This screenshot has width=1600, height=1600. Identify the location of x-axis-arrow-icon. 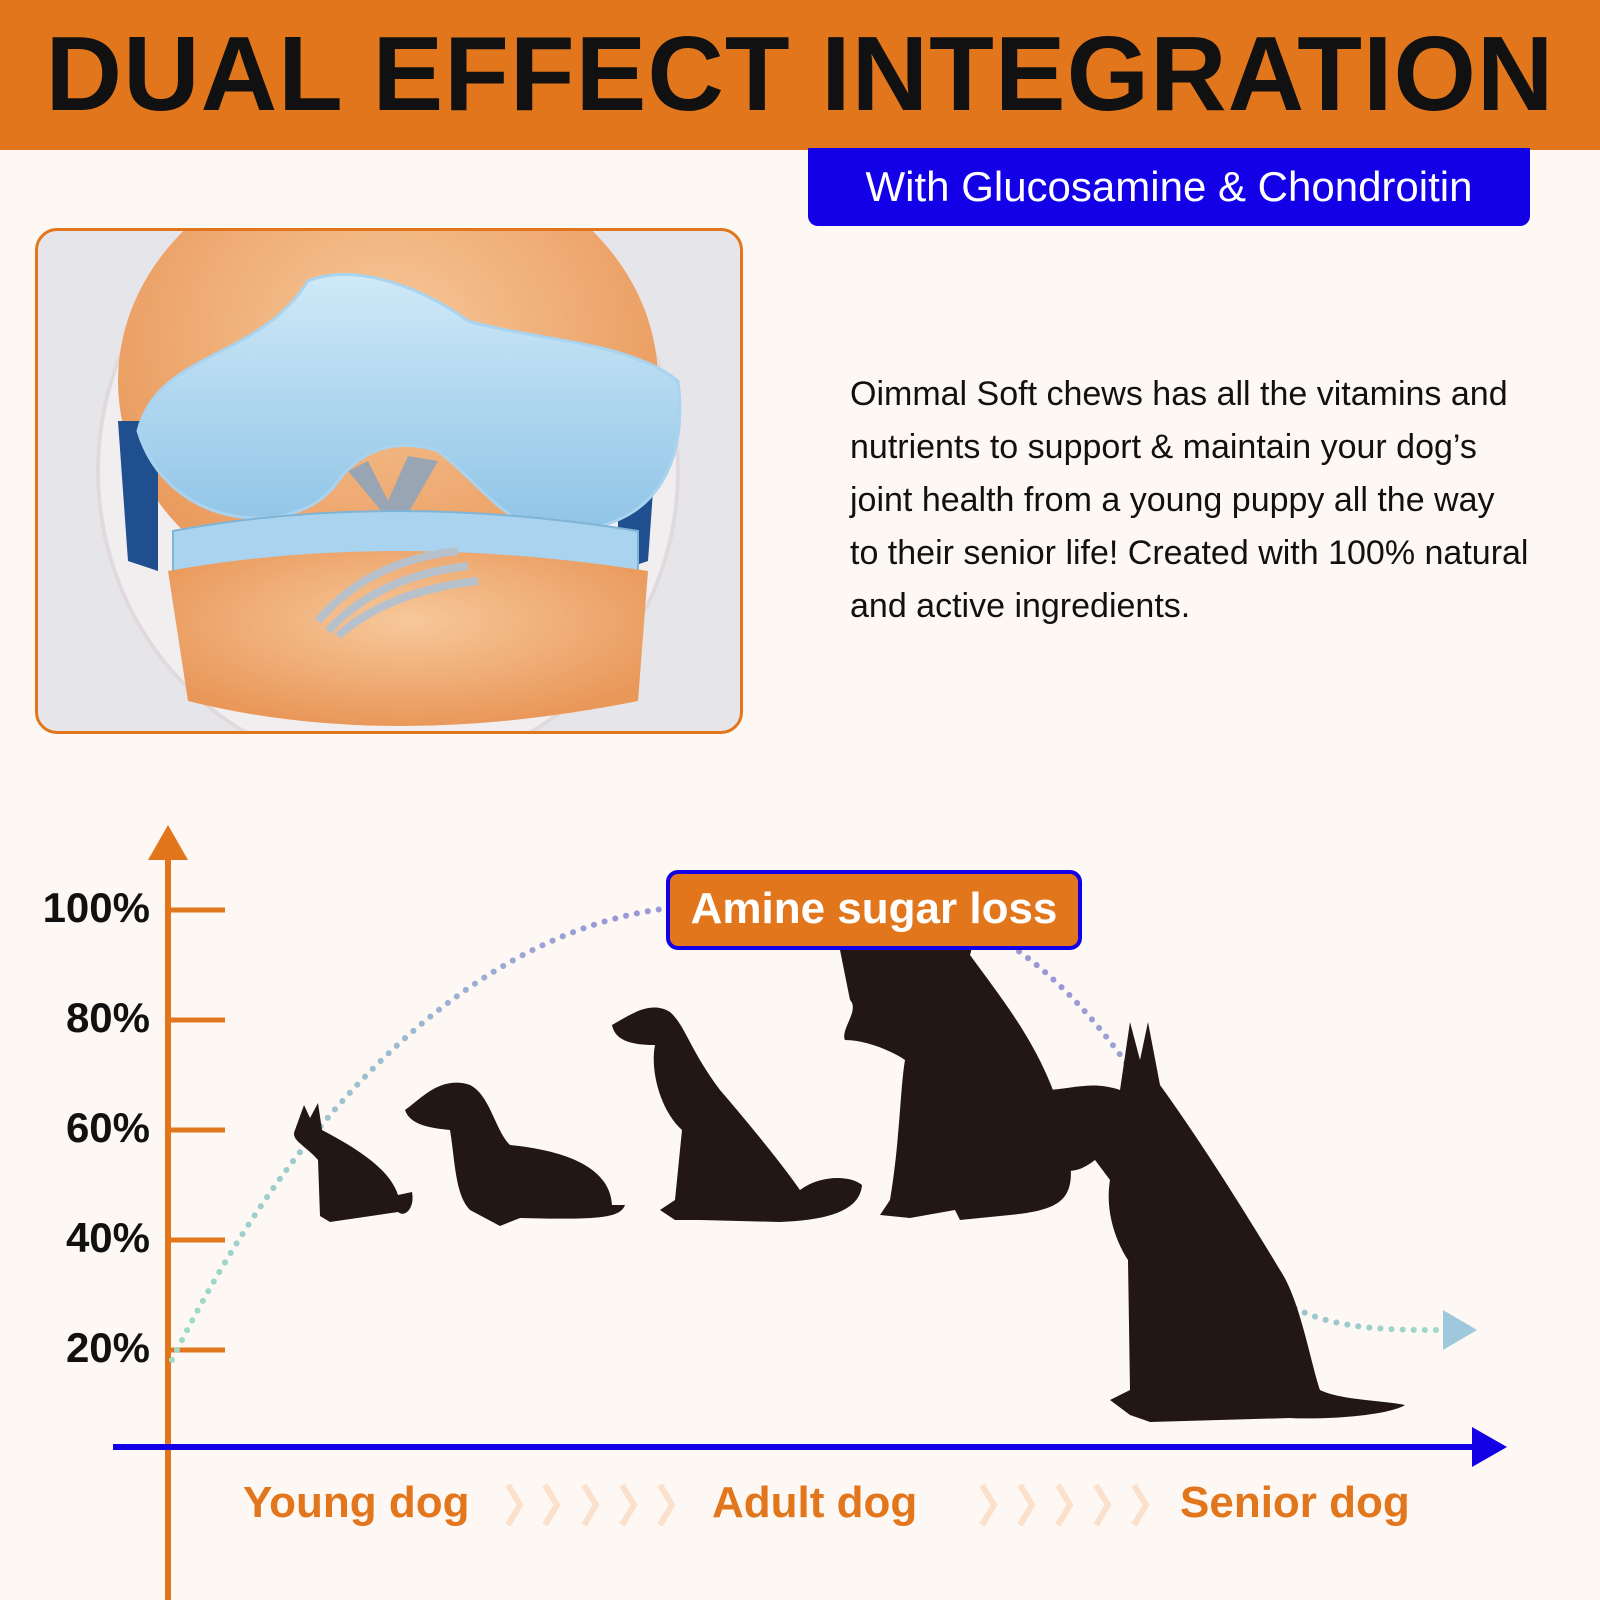
(1489, 1447).